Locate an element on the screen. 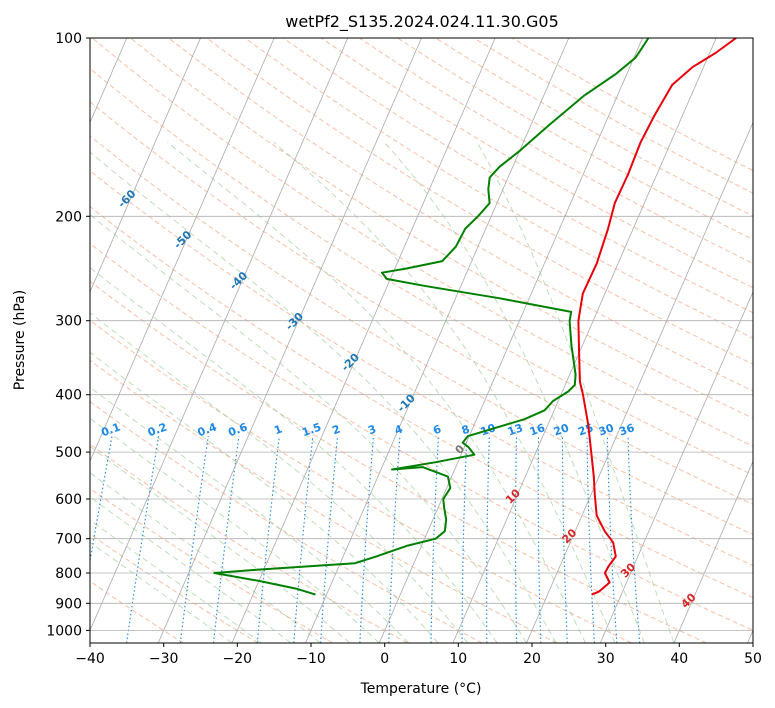 Image resolution: width=775 pixels, height=708 pixels. mixing-ratio-label: 3 is located at coordinates (372, 429).